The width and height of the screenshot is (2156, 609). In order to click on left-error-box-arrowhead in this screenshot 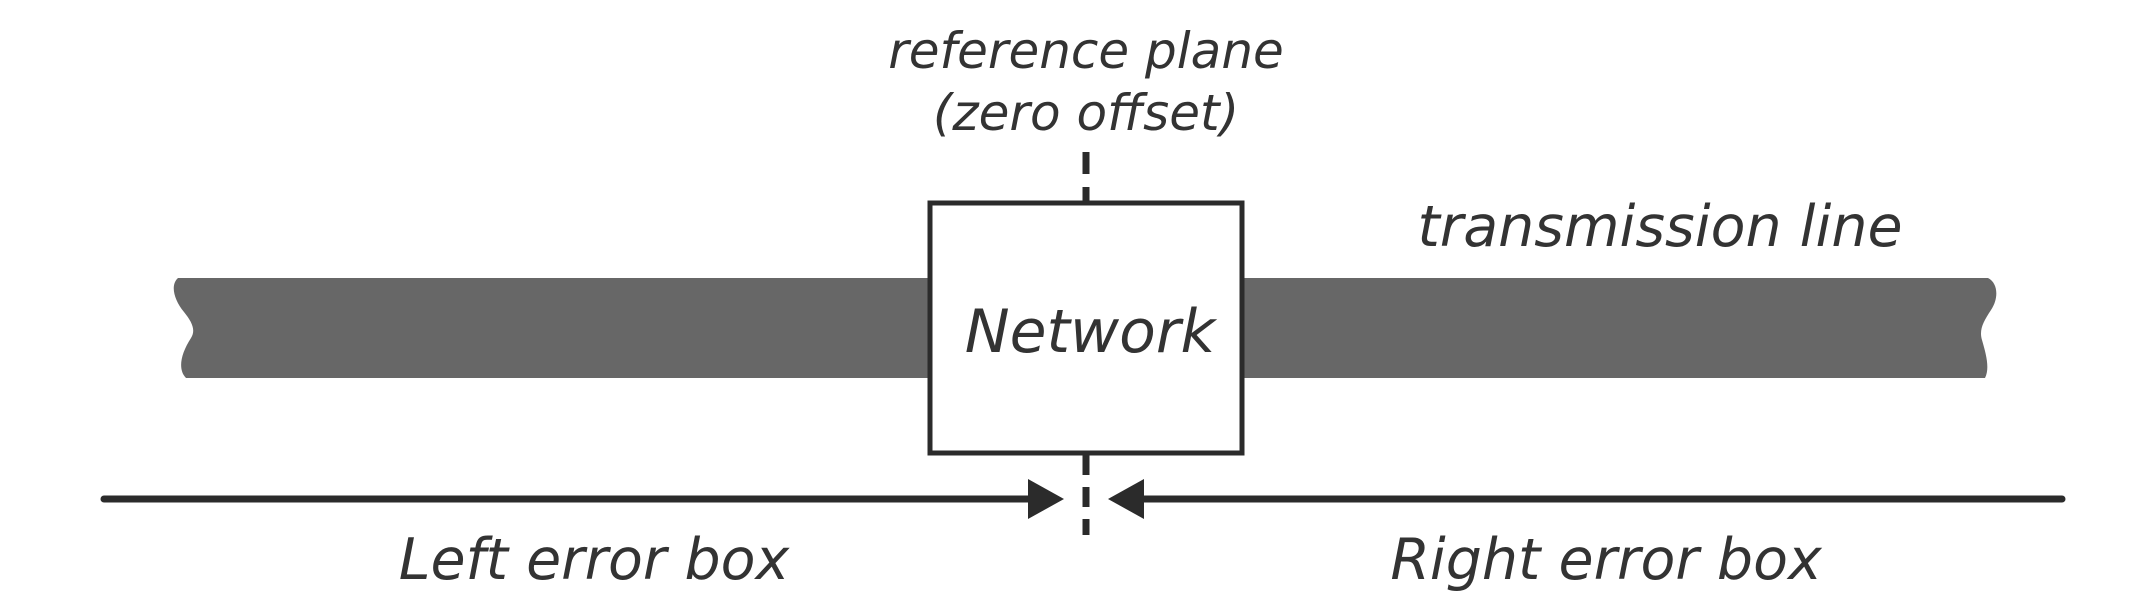, I will do `click(1046, 499)`.